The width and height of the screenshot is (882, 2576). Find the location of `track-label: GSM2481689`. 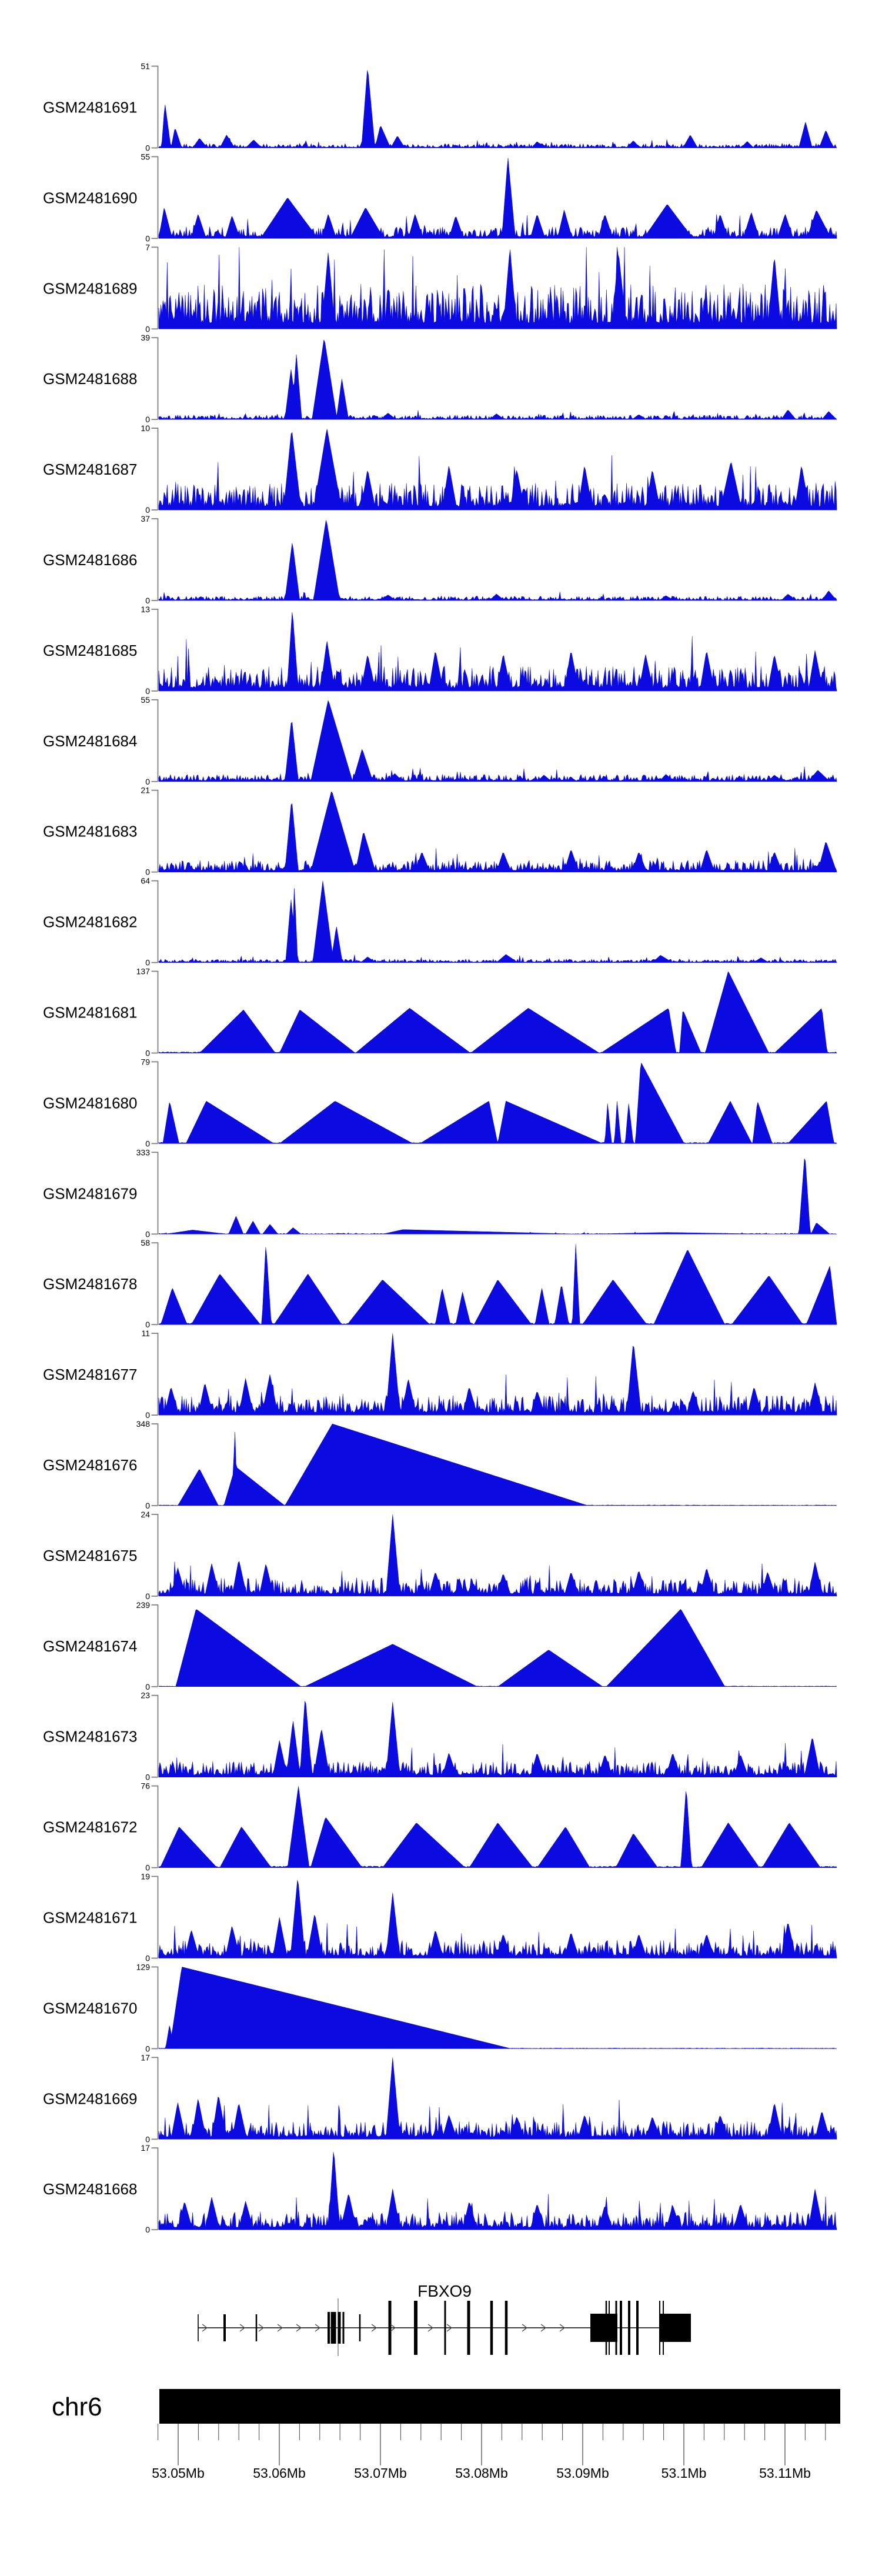

track-label: GSM2481689 is located at coordinates (90, 288).